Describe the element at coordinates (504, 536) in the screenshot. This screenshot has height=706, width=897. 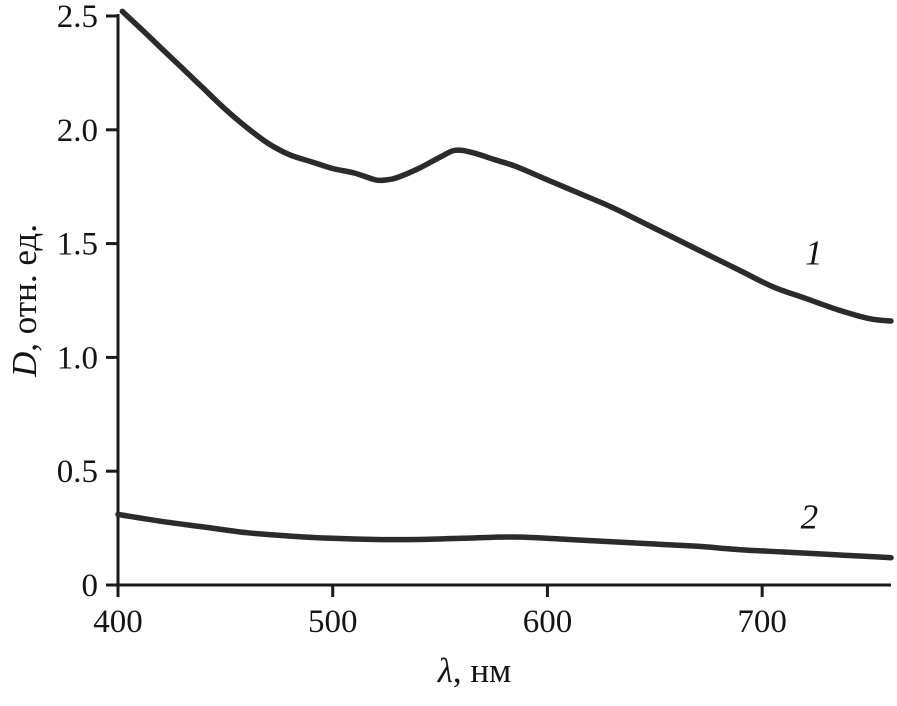
I see `series-2-line` at that location.